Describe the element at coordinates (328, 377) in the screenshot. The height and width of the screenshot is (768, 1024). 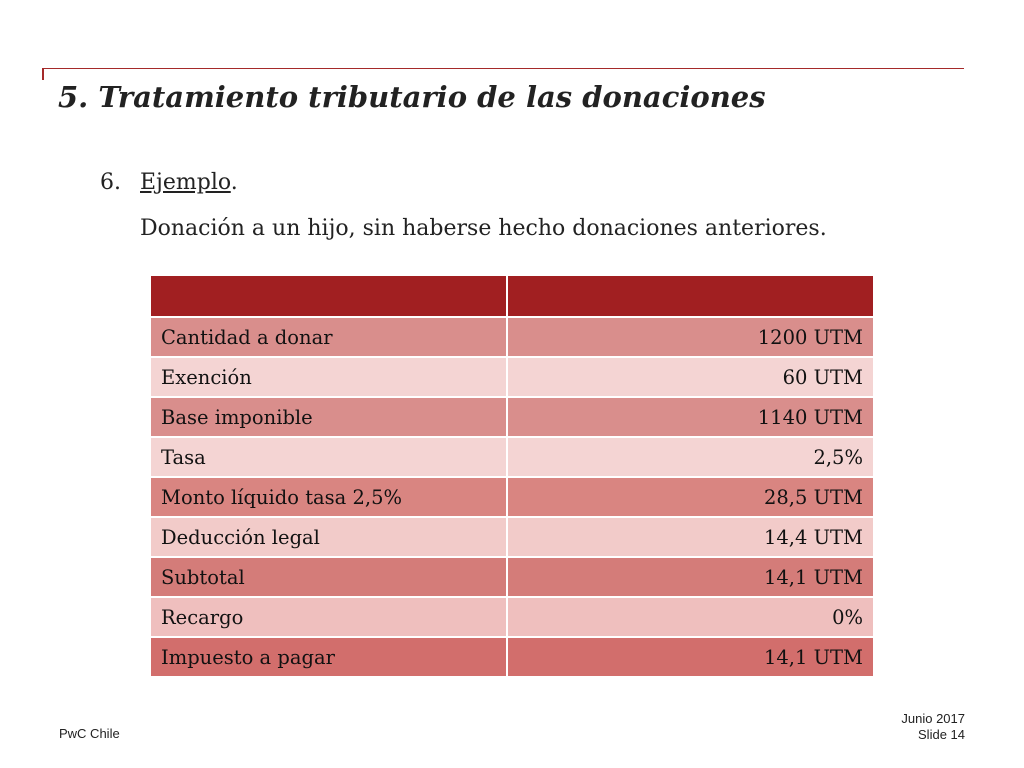
I see `row-label: Exención` at that location.